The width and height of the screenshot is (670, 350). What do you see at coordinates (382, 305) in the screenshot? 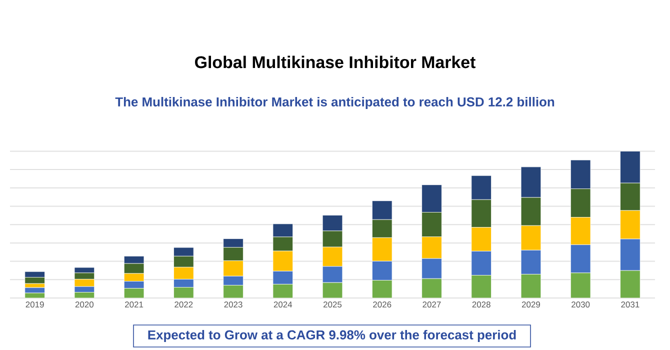
I see `x-tick-label: 2026` at bounding box center [382, 305].